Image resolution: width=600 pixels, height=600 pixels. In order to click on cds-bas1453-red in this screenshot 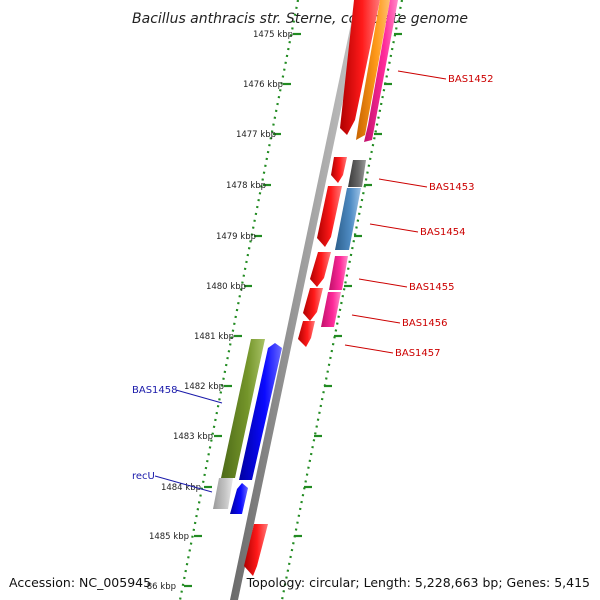, I will do `click(339, 170)`.